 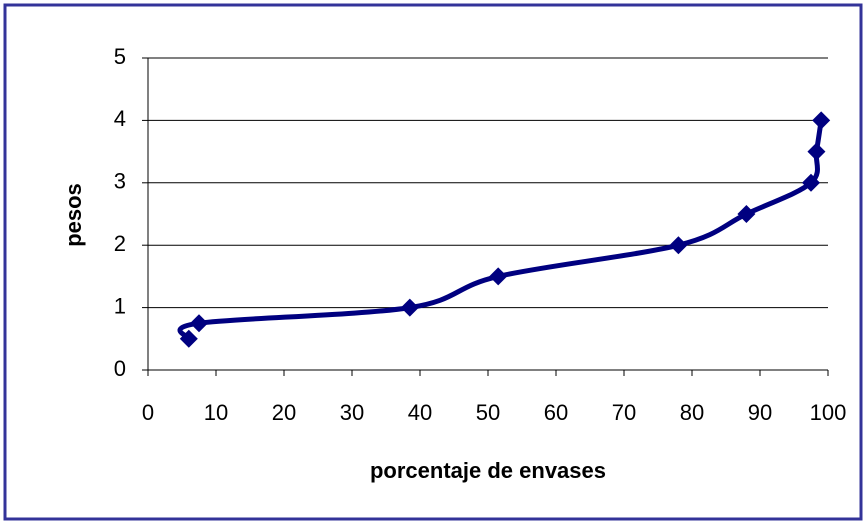 What do you see at coordinates (352, 412) in the screenshot?
I see `x-tick-label: 30` at bounding box center [352, 412].